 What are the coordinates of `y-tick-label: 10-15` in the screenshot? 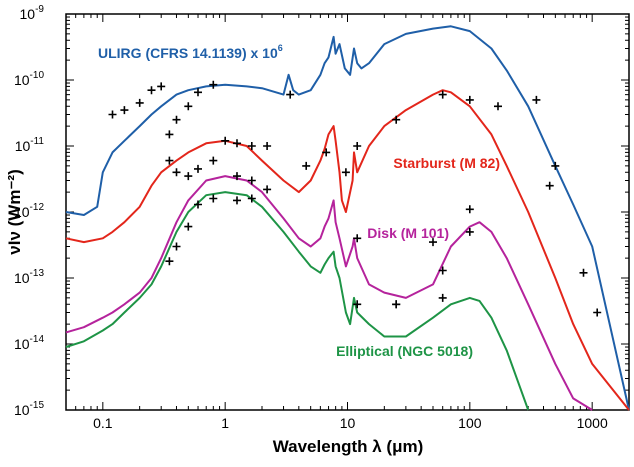 It's located at (29, 409).